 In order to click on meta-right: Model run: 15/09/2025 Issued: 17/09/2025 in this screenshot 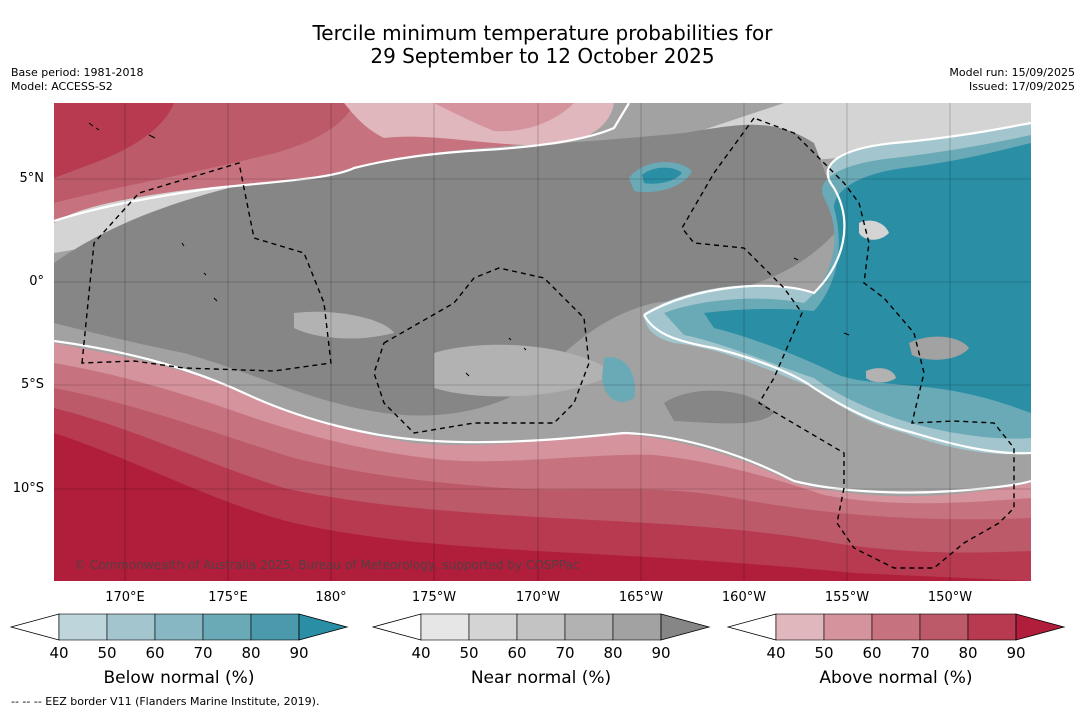, I will do `click(1012, 80)`.